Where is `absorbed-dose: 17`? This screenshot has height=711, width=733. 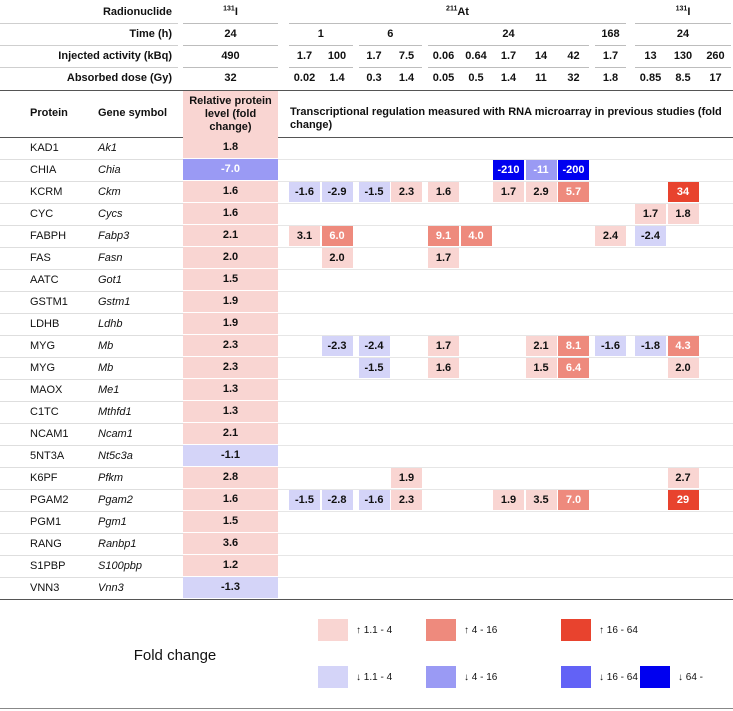
absorbed-dose: 17 is located at coordinates (715, 77).